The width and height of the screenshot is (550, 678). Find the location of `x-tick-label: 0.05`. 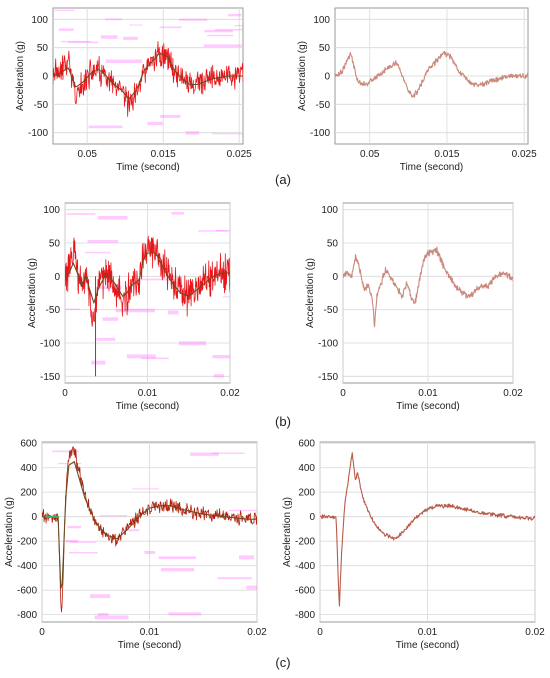

x-tick-label: 0.05 is located at coordinates (87, 154).